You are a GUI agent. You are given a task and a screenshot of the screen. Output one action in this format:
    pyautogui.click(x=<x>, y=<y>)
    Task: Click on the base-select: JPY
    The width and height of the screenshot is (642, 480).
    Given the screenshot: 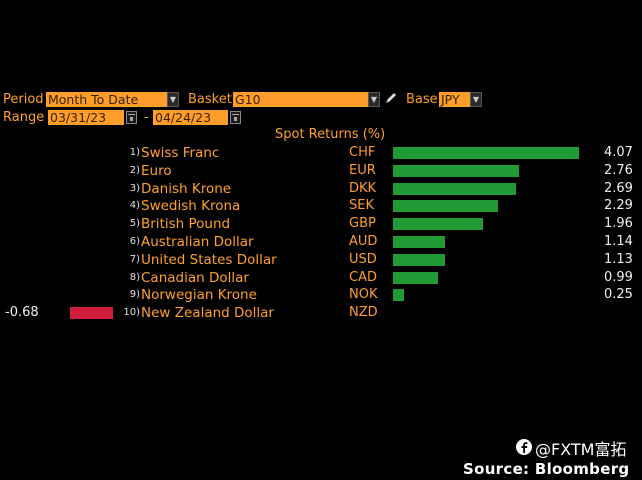 What is the action you would take?
    pyautogui.click(x=455, y=99)
    